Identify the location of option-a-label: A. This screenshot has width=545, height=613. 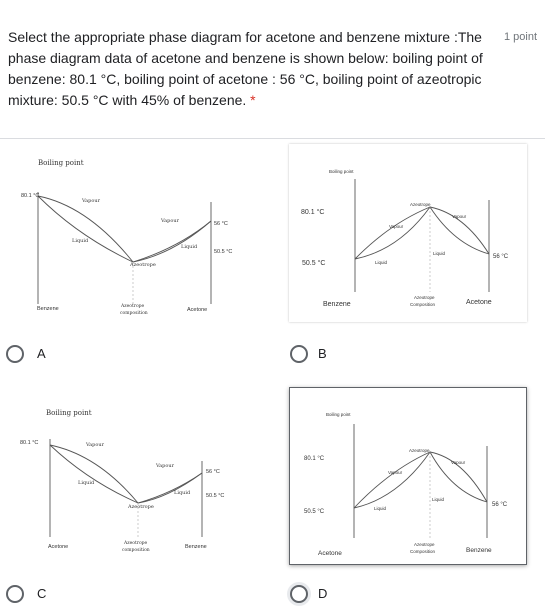
(41, 353).